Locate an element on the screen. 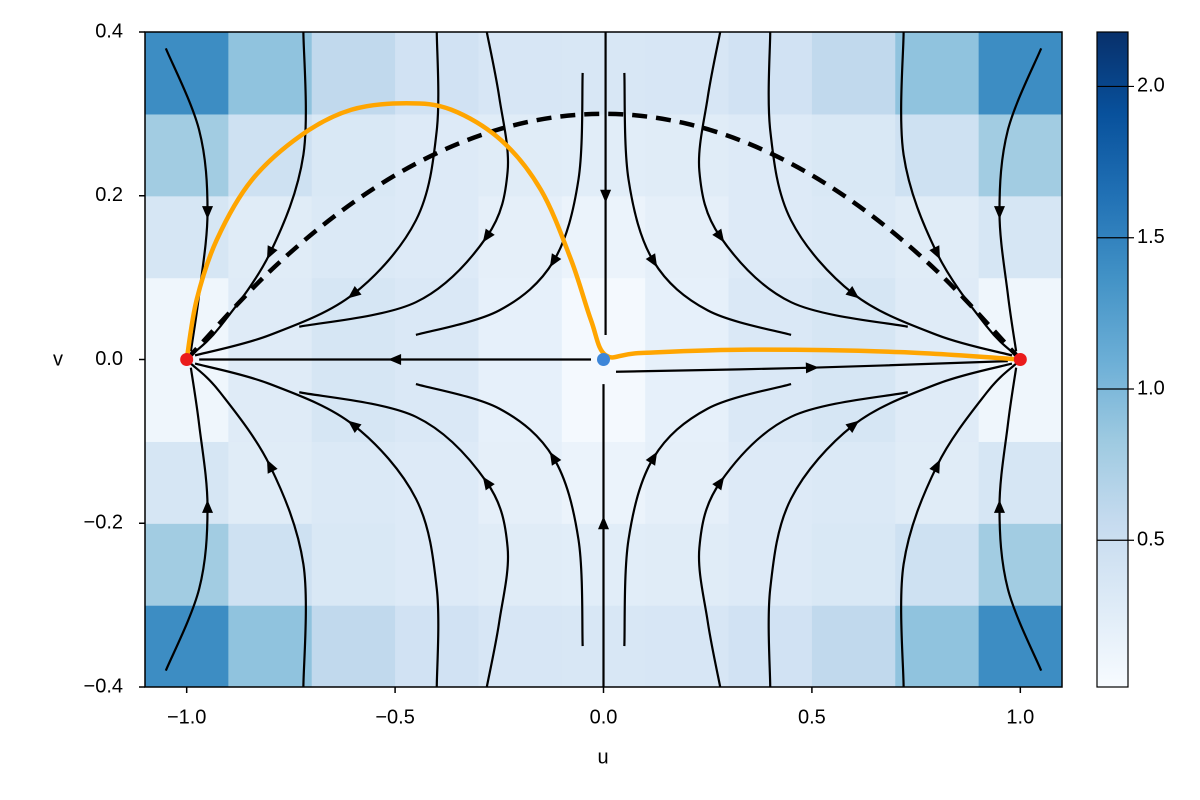  x-tick-label: 0.5 is located at coordinates (812, 717).